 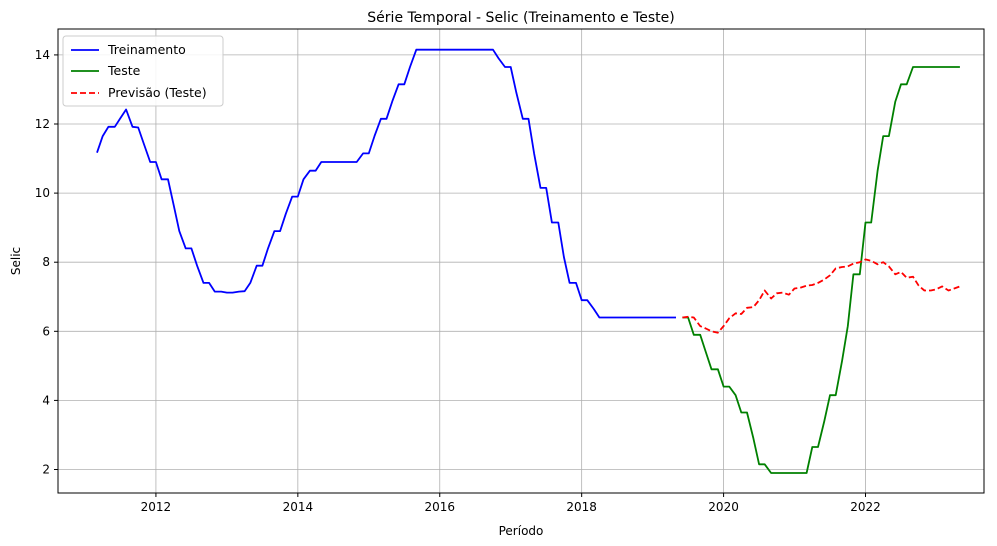 I want to click on y-axis-label: Selic, so click(x=16, y=261).